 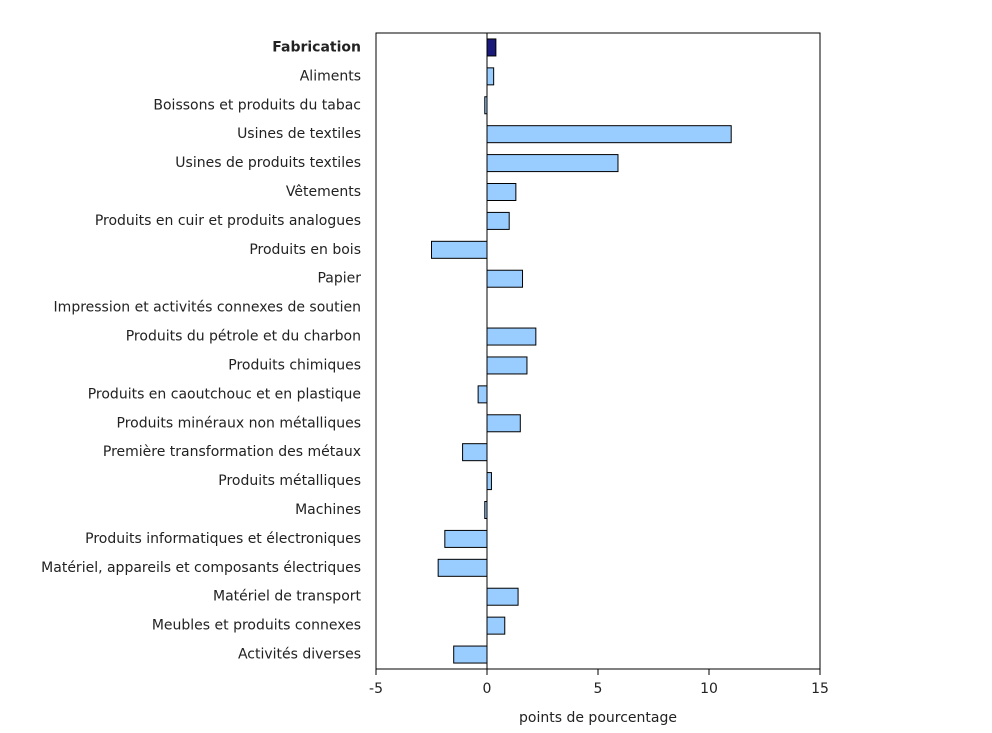 What do you see at coordinates (376, 689) in the screenshot?
I see `x-tick-label: -5` at bounding box center [376, 689].